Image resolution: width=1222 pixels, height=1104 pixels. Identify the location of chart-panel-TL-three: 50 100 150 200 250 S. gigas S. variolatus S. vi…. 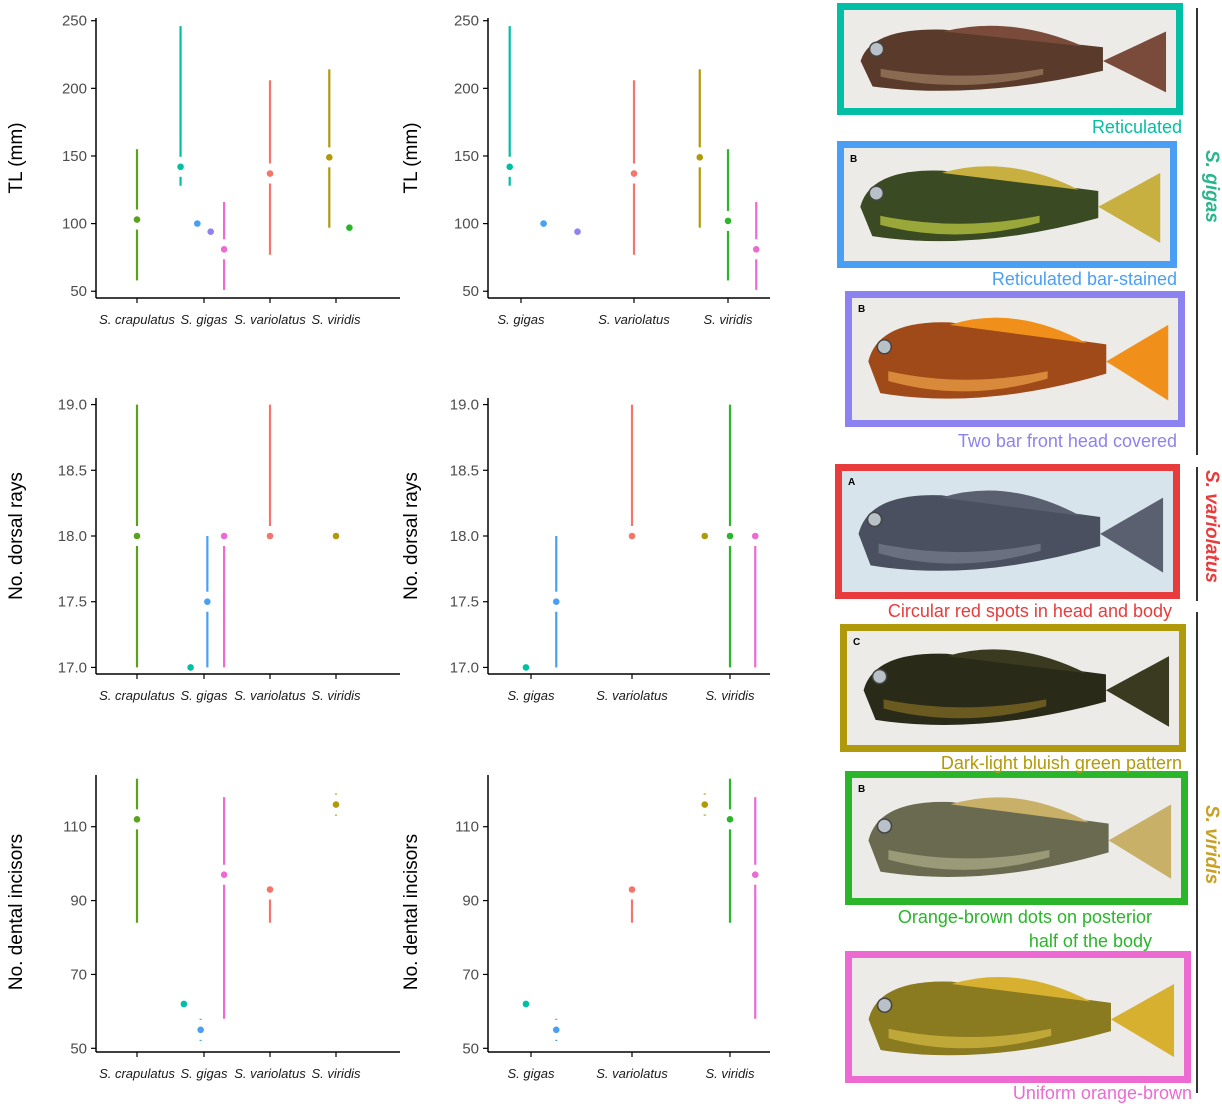
(585, 170).